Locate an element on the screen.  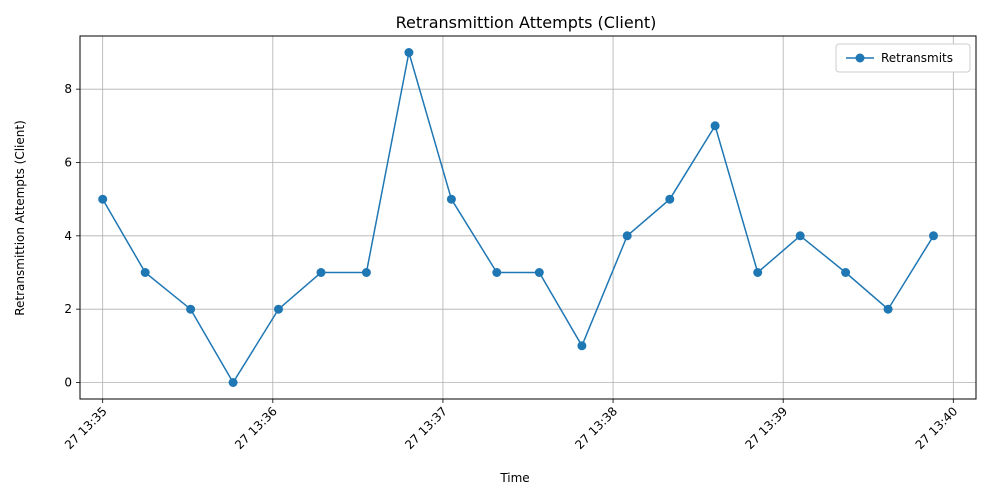
x-tick-label: 27 13:35 is located at coordinates (86, 428).